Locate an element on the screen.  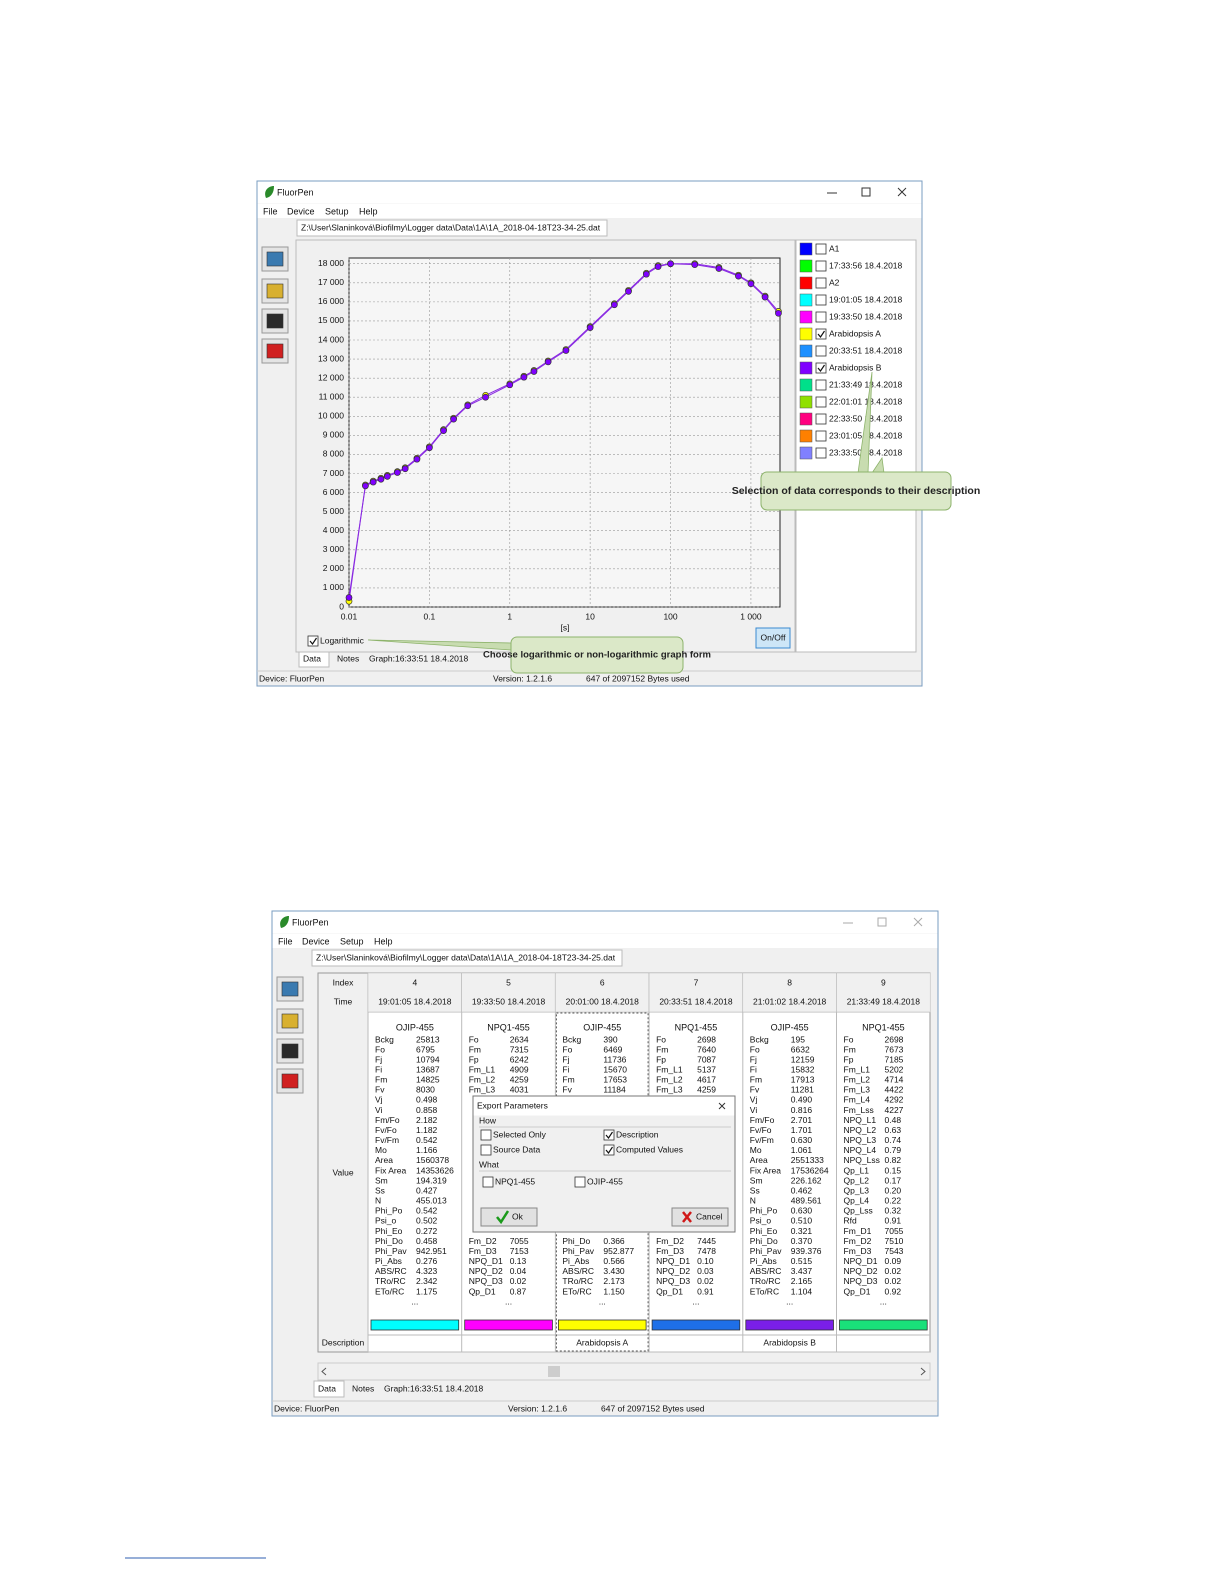
legend-label: 20:33:51 18.4.2018 is located at coordinates (866, 350).